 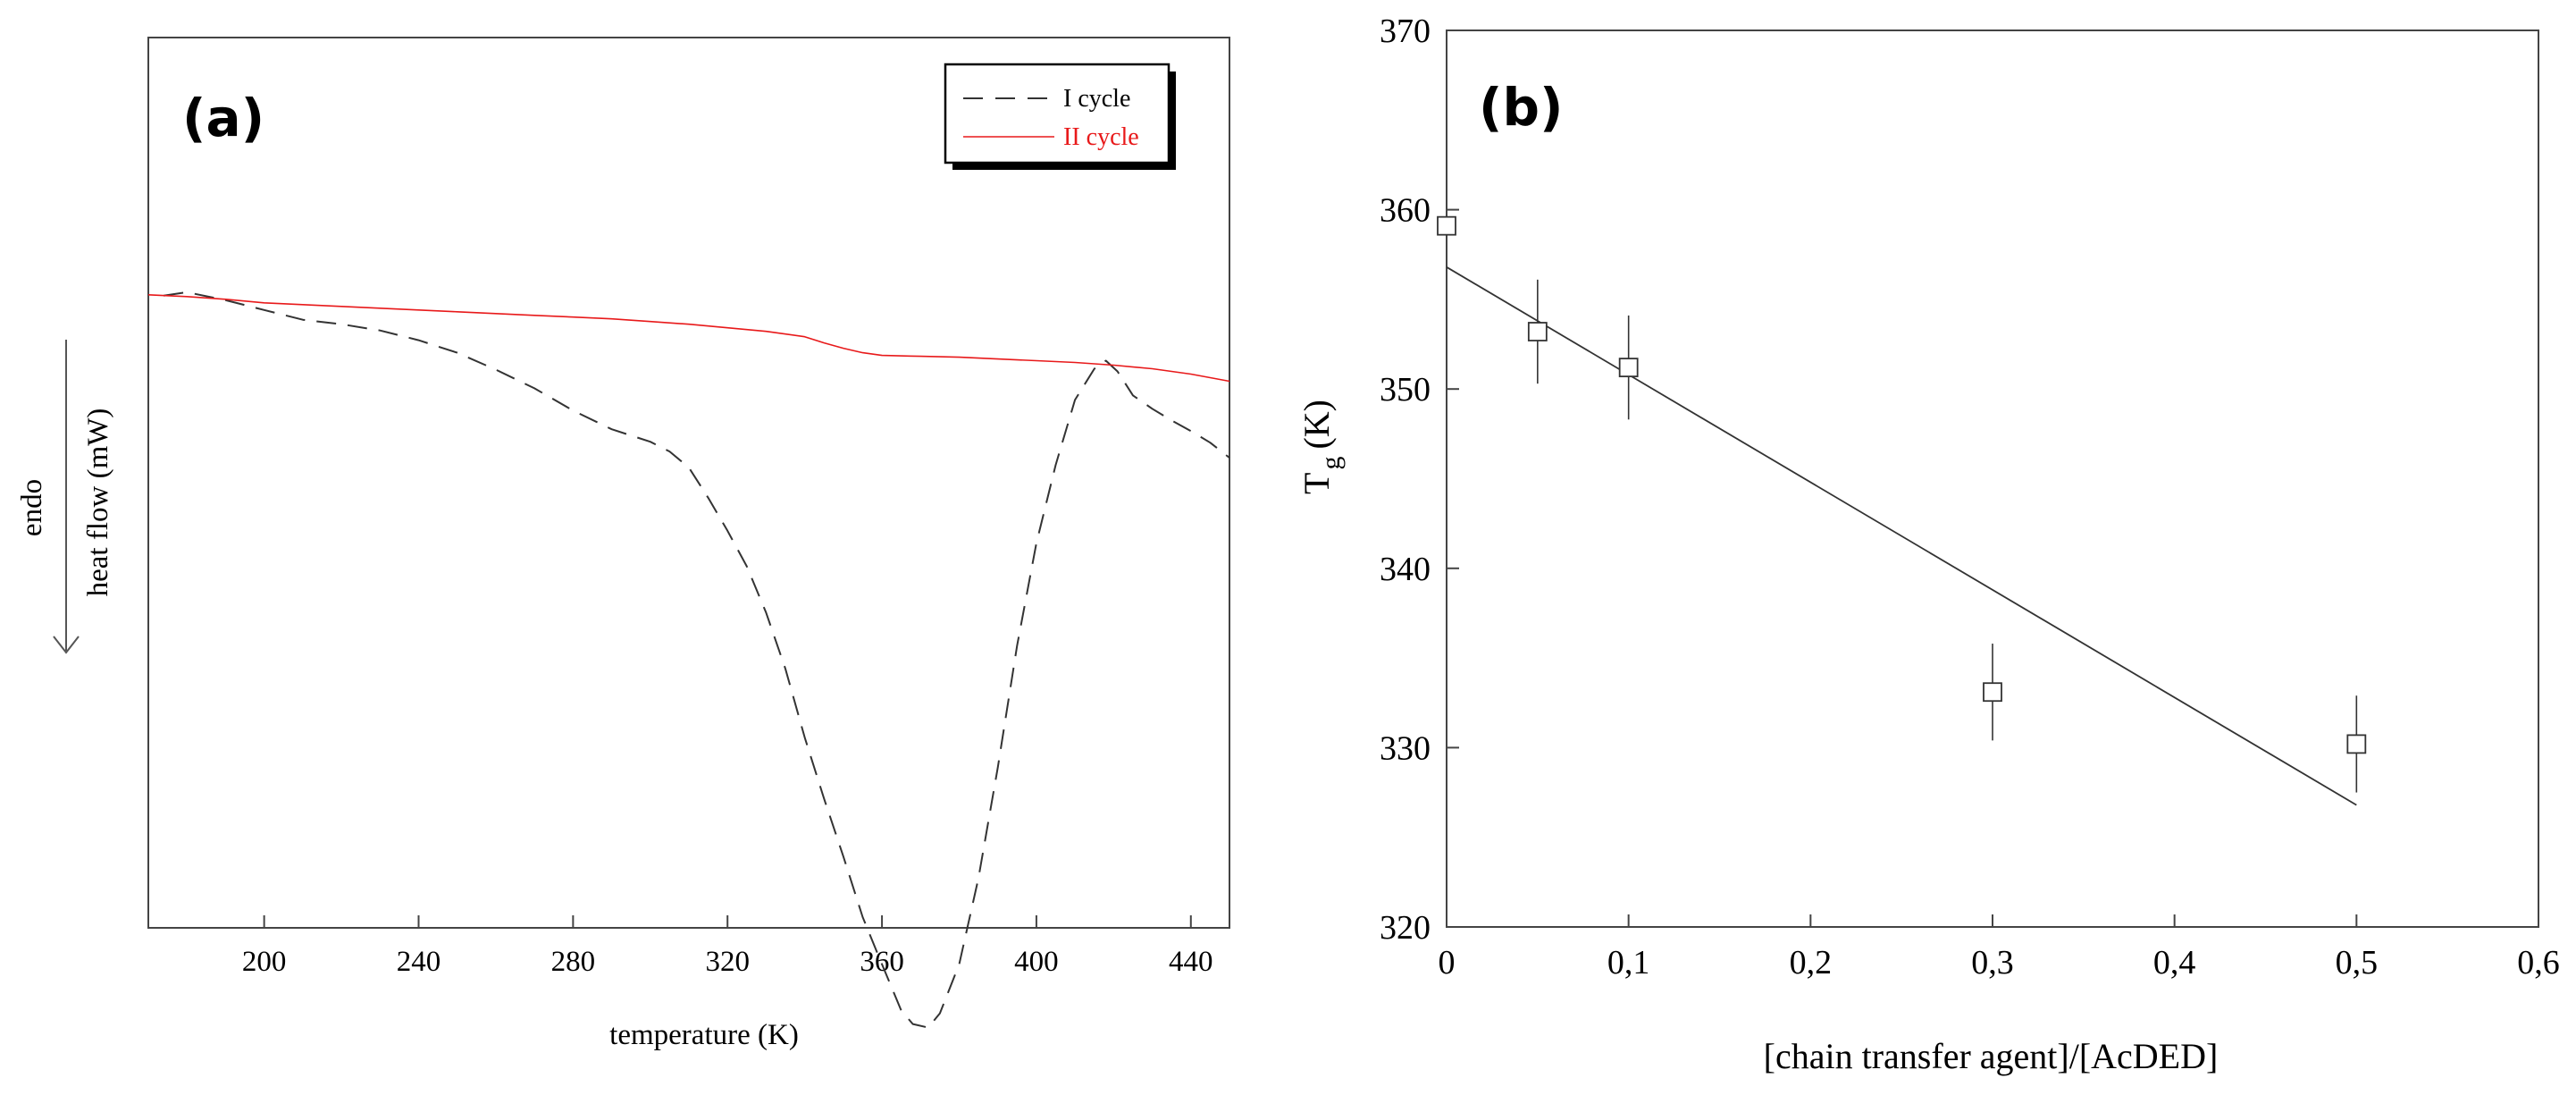 I want to click on panel-b-x-tick-label: 0,1, so click(x=1628, y=963).